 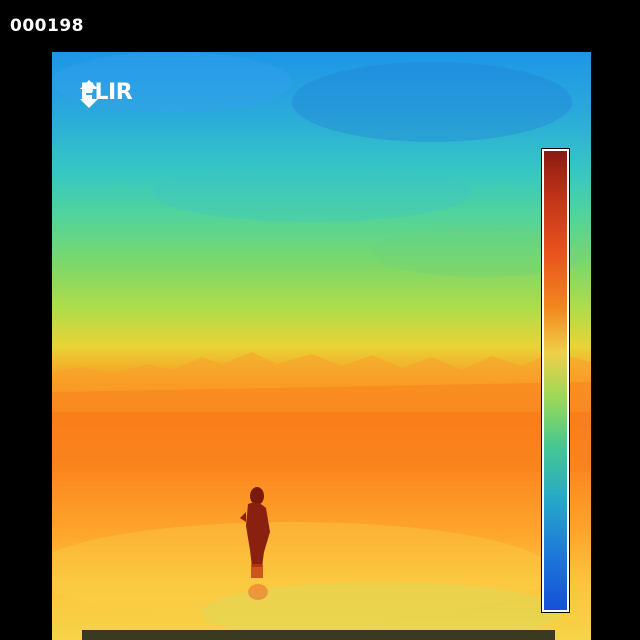 What do you see at coordinates (47, 26) in the screenshot?
I see `frame-counter: 000198` at bounding box center [47, 26].